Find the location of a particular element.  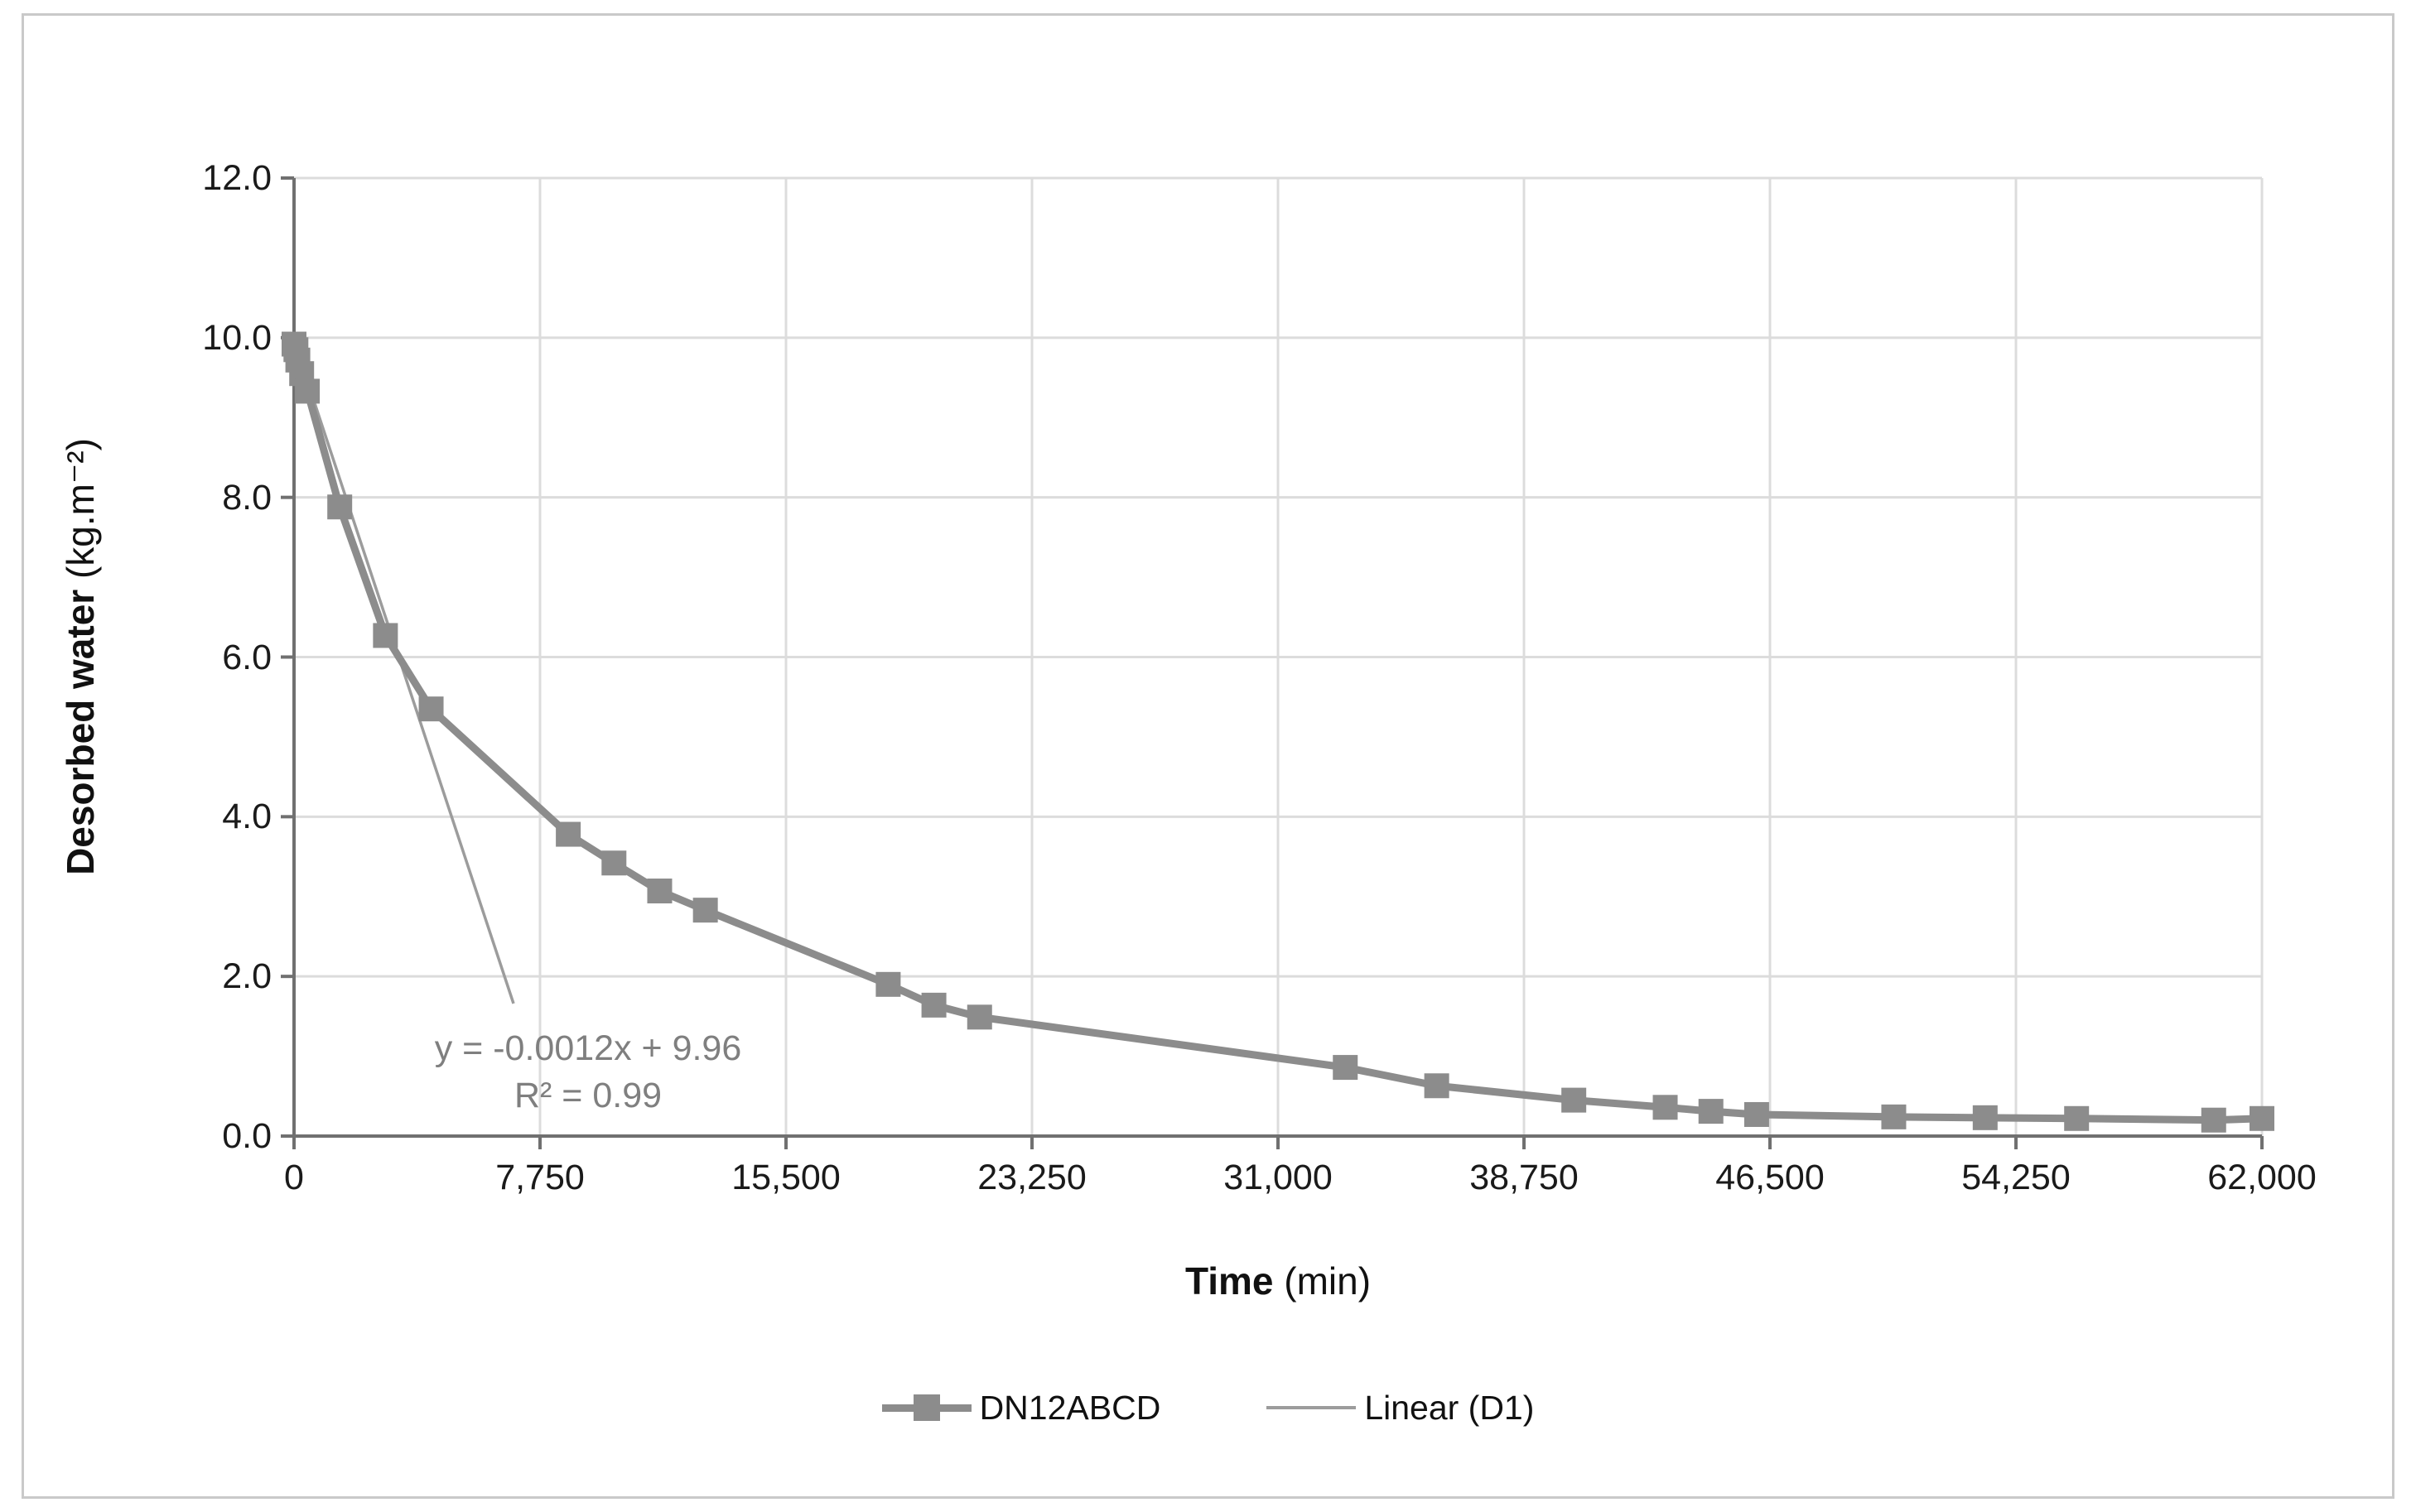

legend-item-linear-d1: Linear (D1) is located at coordinates (1400, 1408).